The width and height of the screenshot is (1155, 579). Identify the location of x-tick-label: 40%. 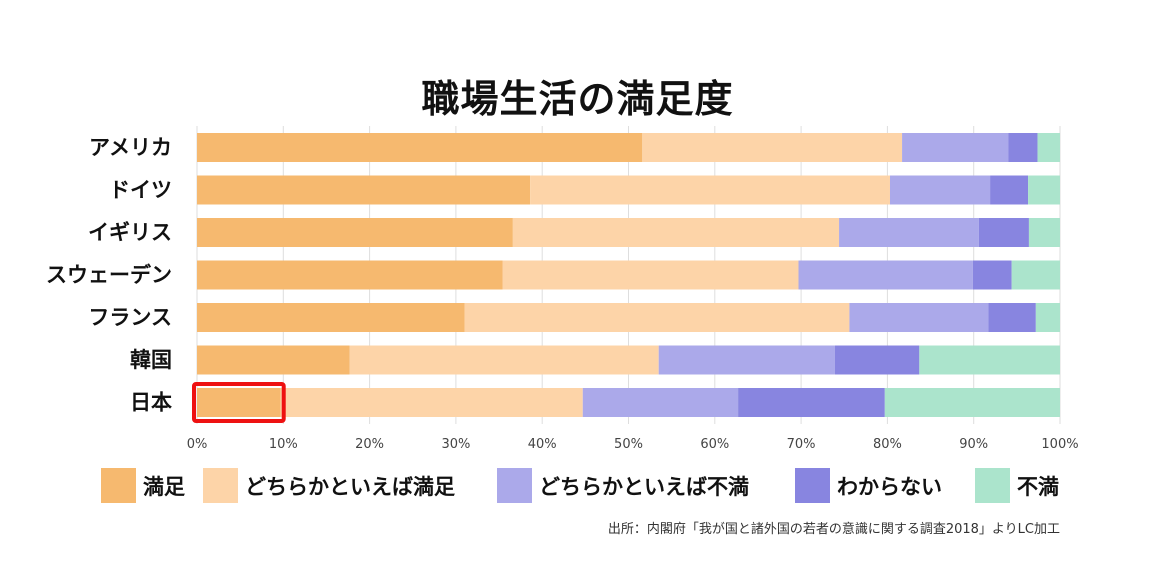
(542, 444).